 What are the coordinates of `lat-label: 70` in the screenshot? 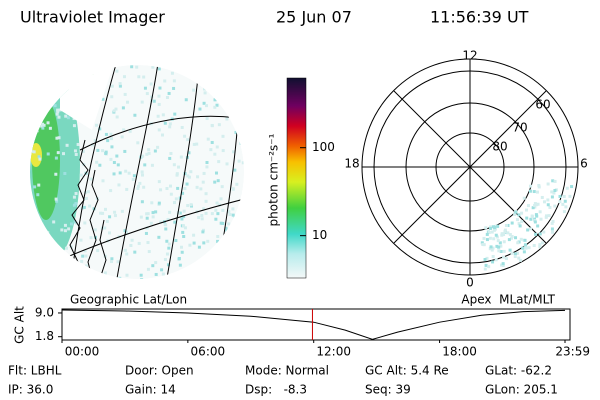 It's located at (519, 128).